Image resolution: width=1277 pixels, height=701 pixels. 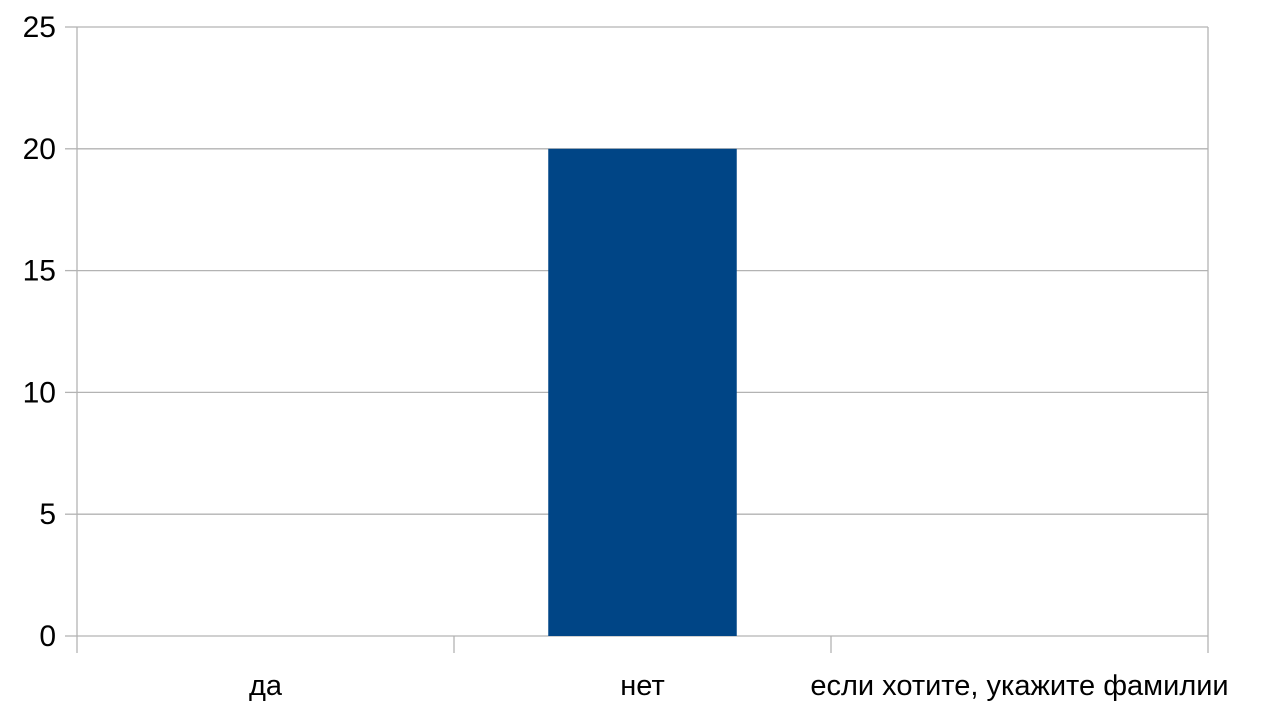 I want to click on bar, so click(x=642, y=392).